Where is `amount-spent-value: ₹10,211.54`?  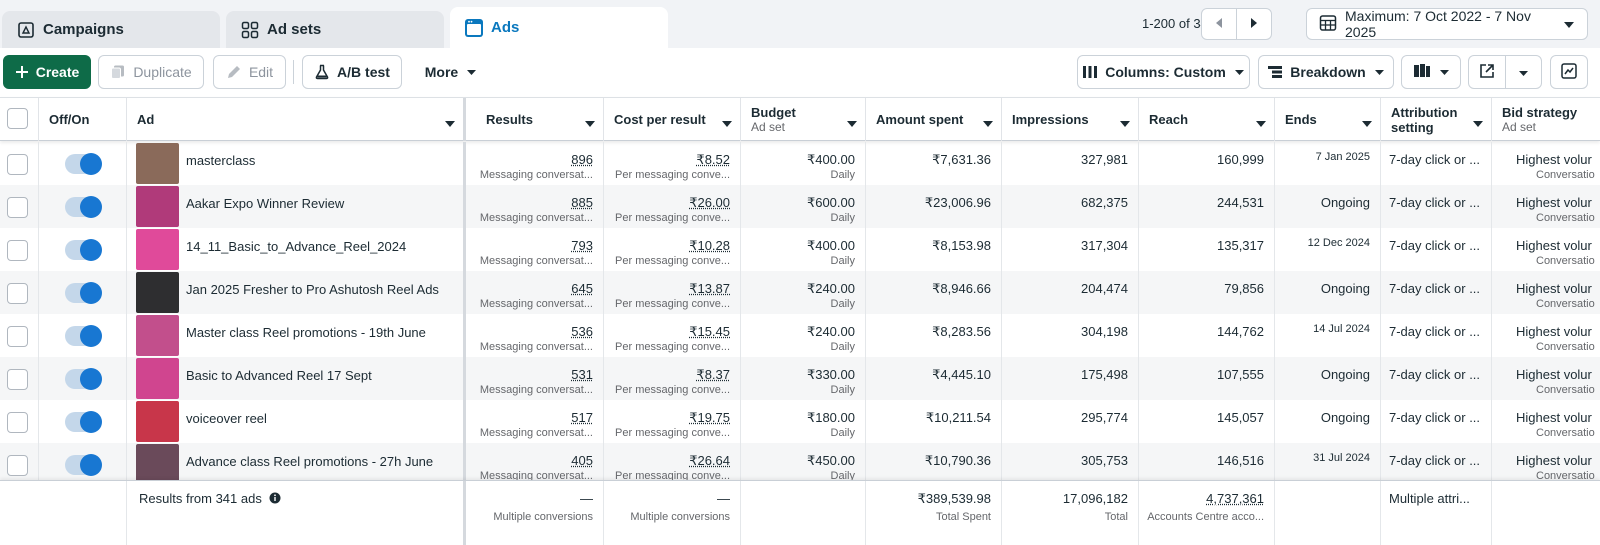
amount-spent-value: ₹10,211.54 is located at coordinates (958, 418).